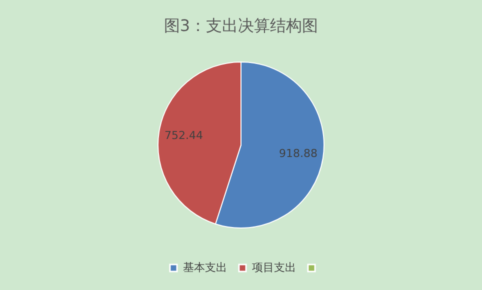  What do you see at coordinates (298, 153) in the screenshot?
I see `data-label: 918.88` at bounding box center [298, 153].